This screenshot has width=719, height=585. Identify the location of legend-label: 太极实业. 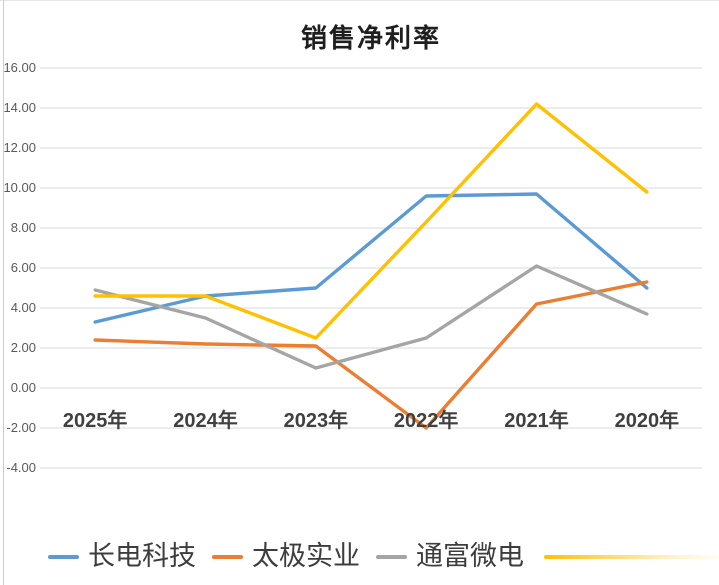
(306, 556).